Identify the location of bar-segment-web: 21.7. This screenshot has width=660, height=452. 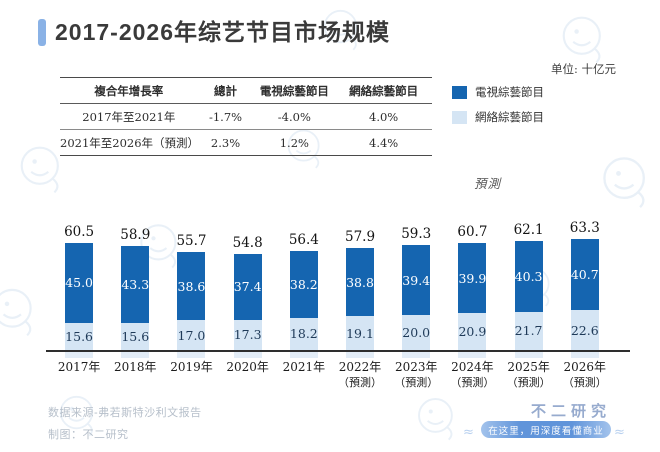
(528, 330).